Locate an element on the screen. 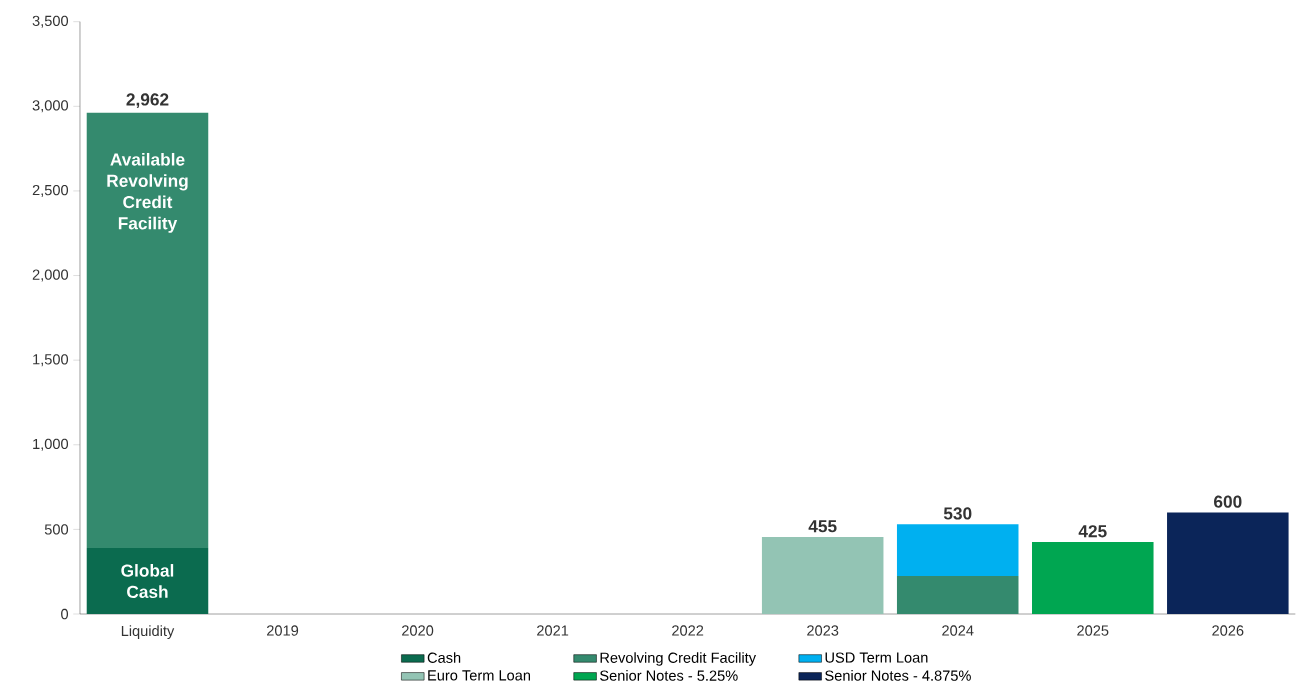 This screenshot has width=1296, height=696. y-tick-label: 500 is located at coordinates (56, 529).